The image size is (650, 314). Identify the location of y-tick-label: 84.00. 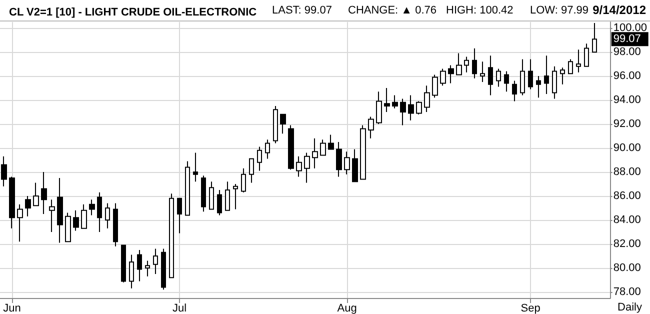
(627, 220).